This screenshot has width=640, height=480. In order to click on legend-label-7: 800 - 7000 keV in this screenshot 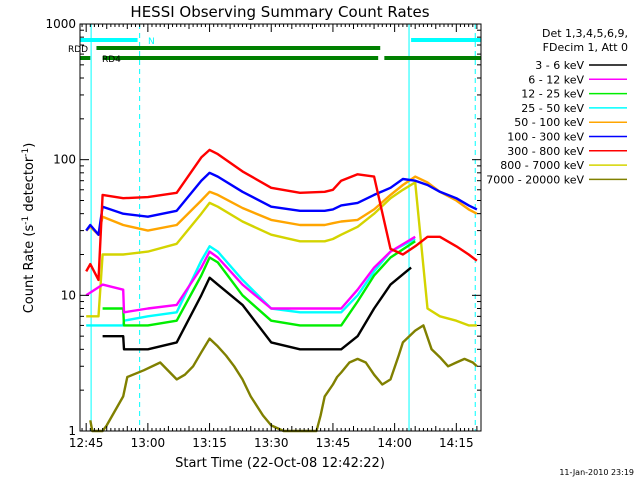, I will do `click(542, 165)`.